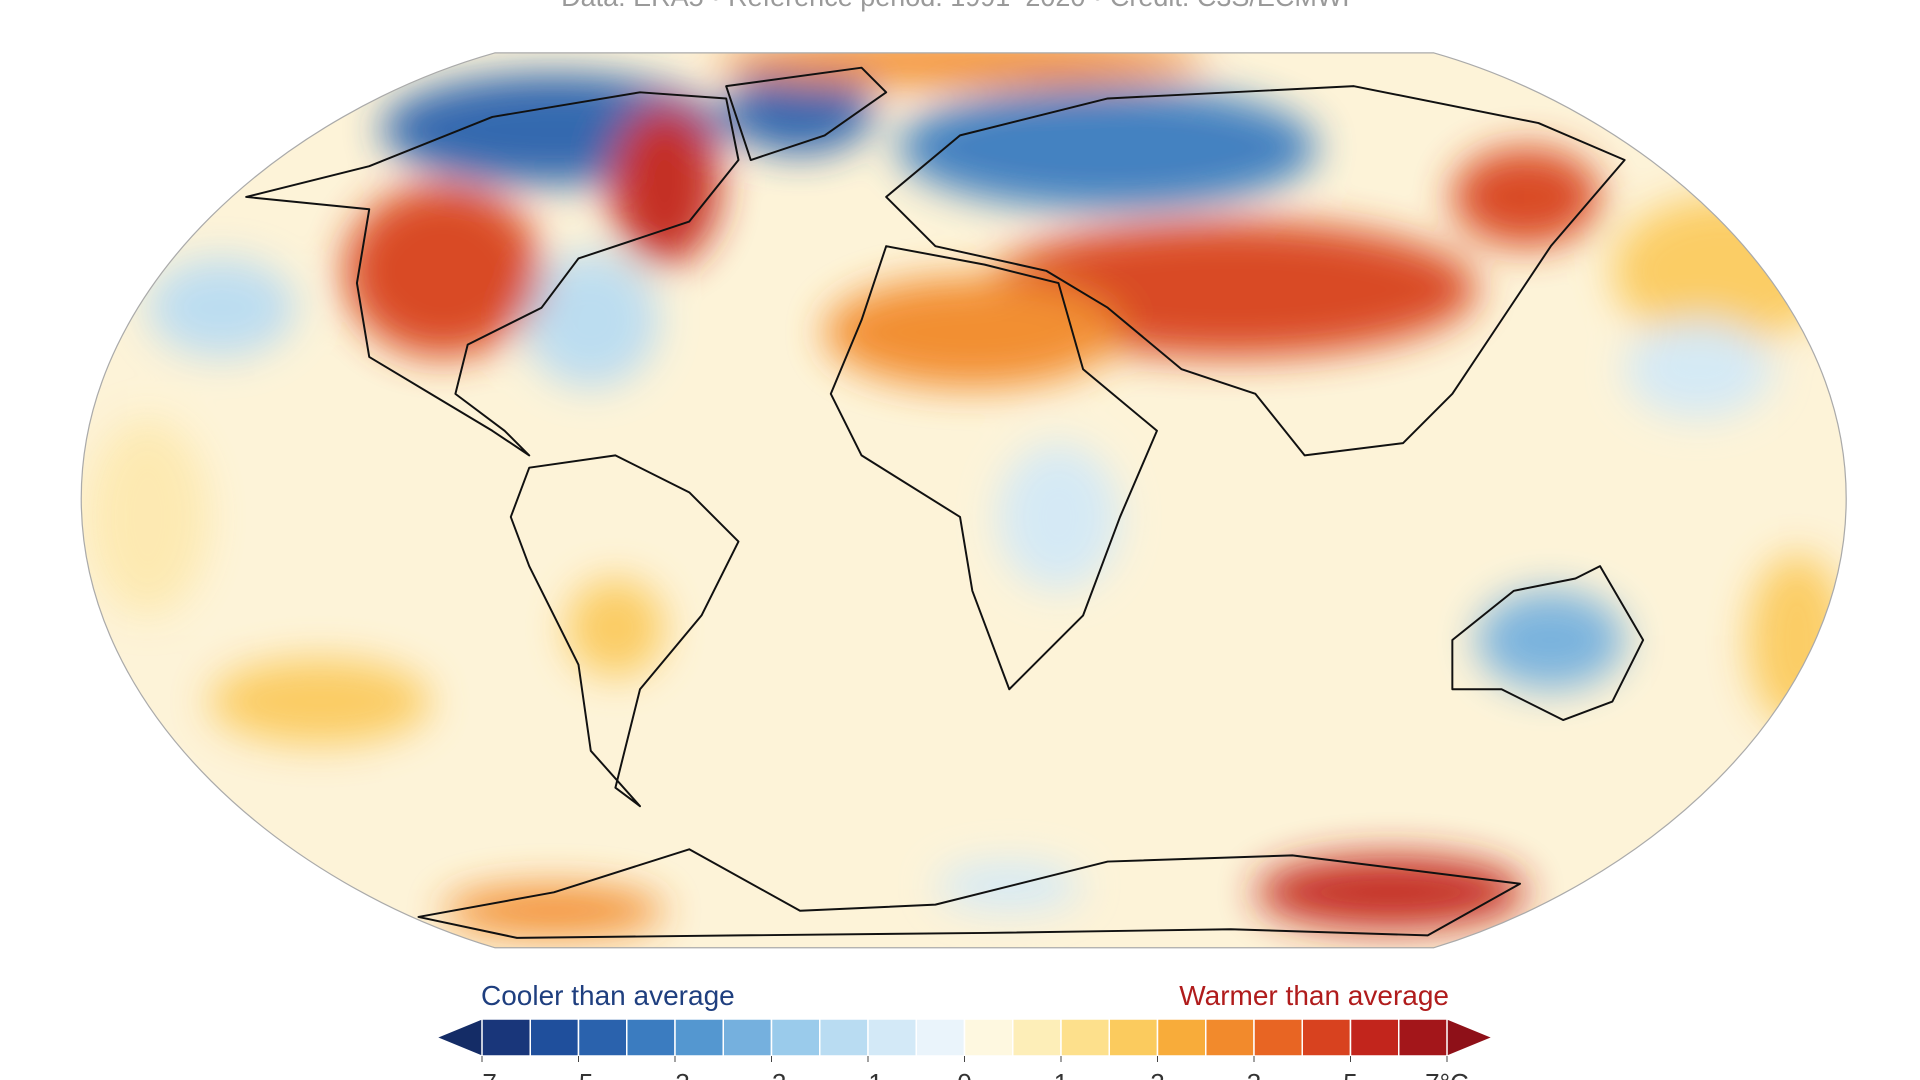  I want to click on colorbar-tick-label: −3, so click(675, 1074).